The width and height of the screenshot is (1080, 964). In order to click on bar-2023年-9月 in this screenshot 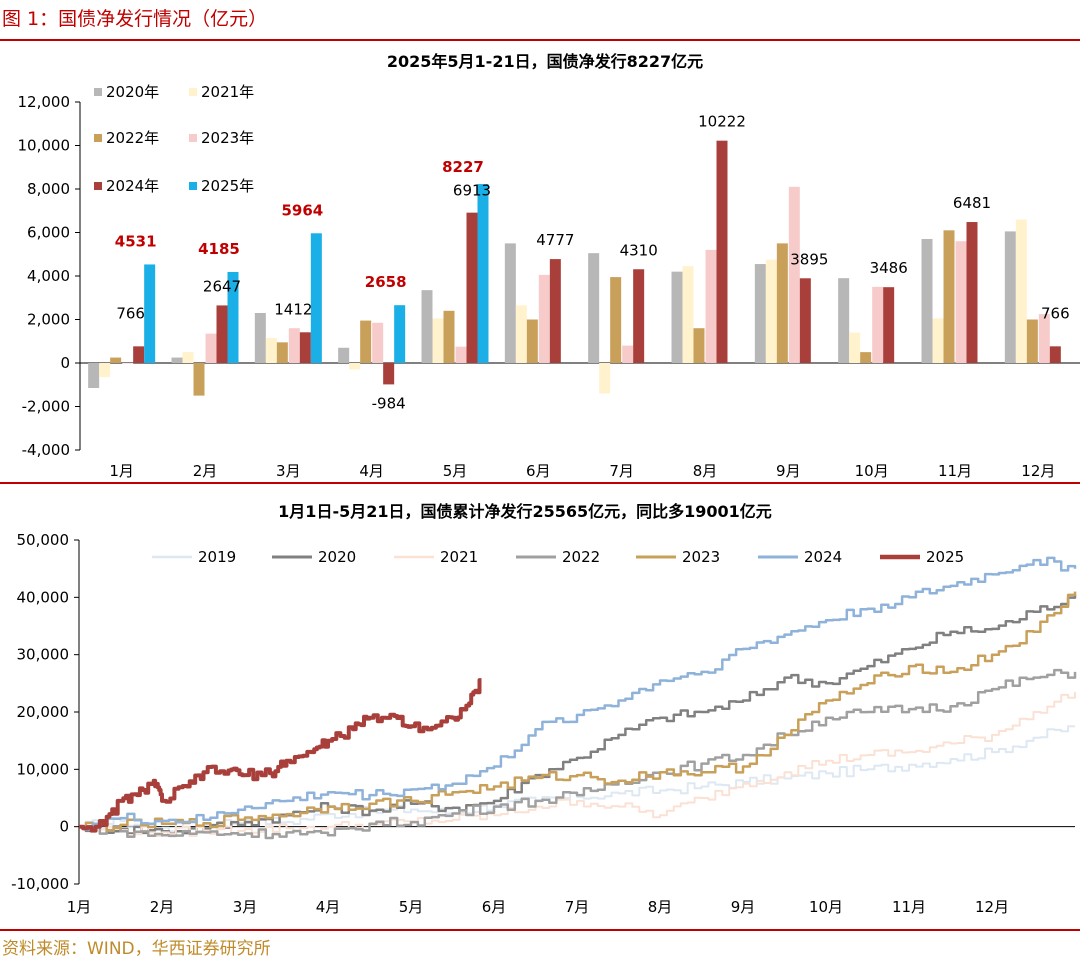, I will do `click(794, 274)`.